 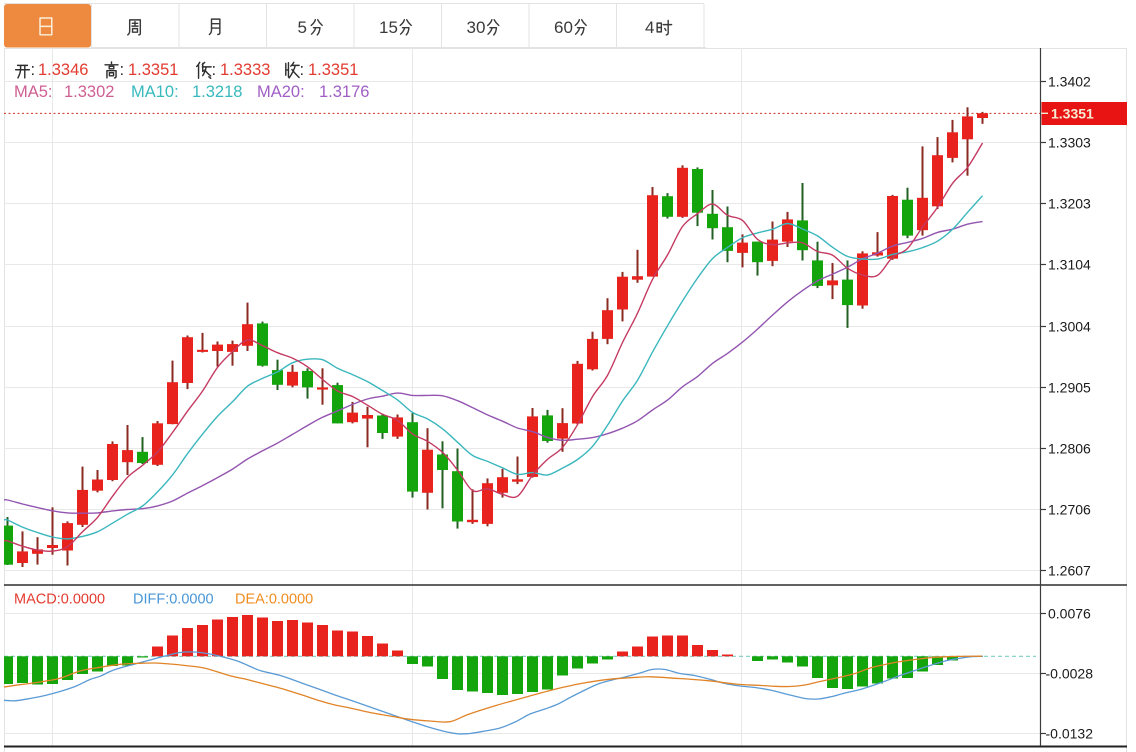 I want to click on svg-text: 5, so click(x=302, y=27).